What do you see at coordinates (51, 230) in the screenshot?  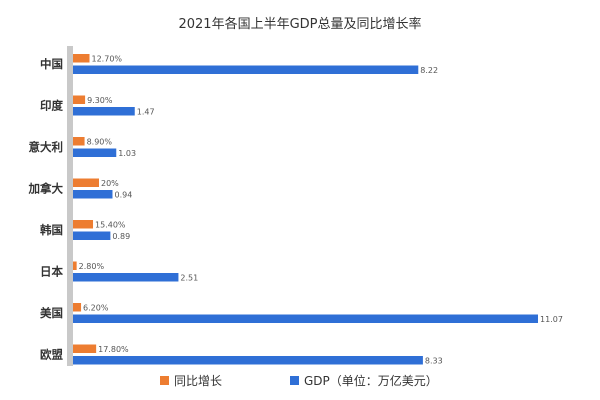 I see `category-label: 韩国` at bounding box center [51, 230].